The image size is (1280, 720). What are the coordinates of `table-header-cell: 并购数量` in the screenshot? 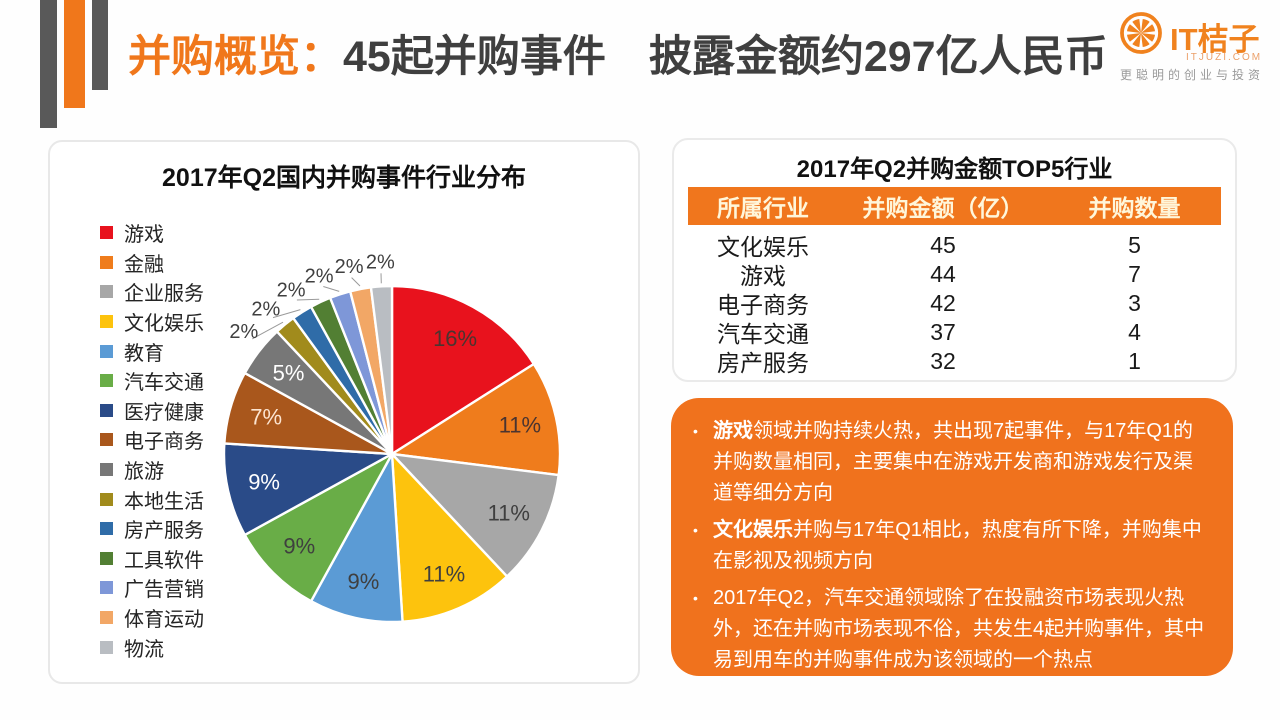 It's located at (1134, 208).